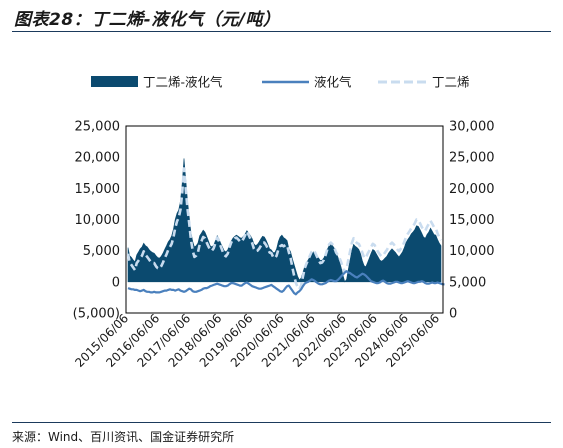 The height and width of the screenshot is (448, 563). I want to click on y-right-tick-label: 15,000, so click(472, 220).